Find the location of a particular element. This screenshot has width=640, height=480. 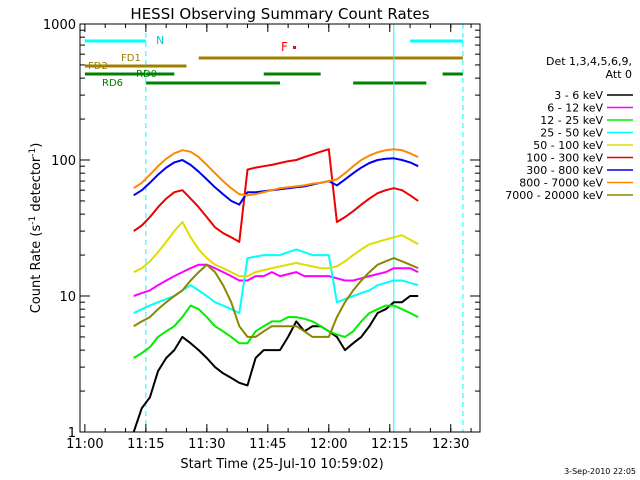

series-line-7000-20000-kev is located at coordinates (276, 297).